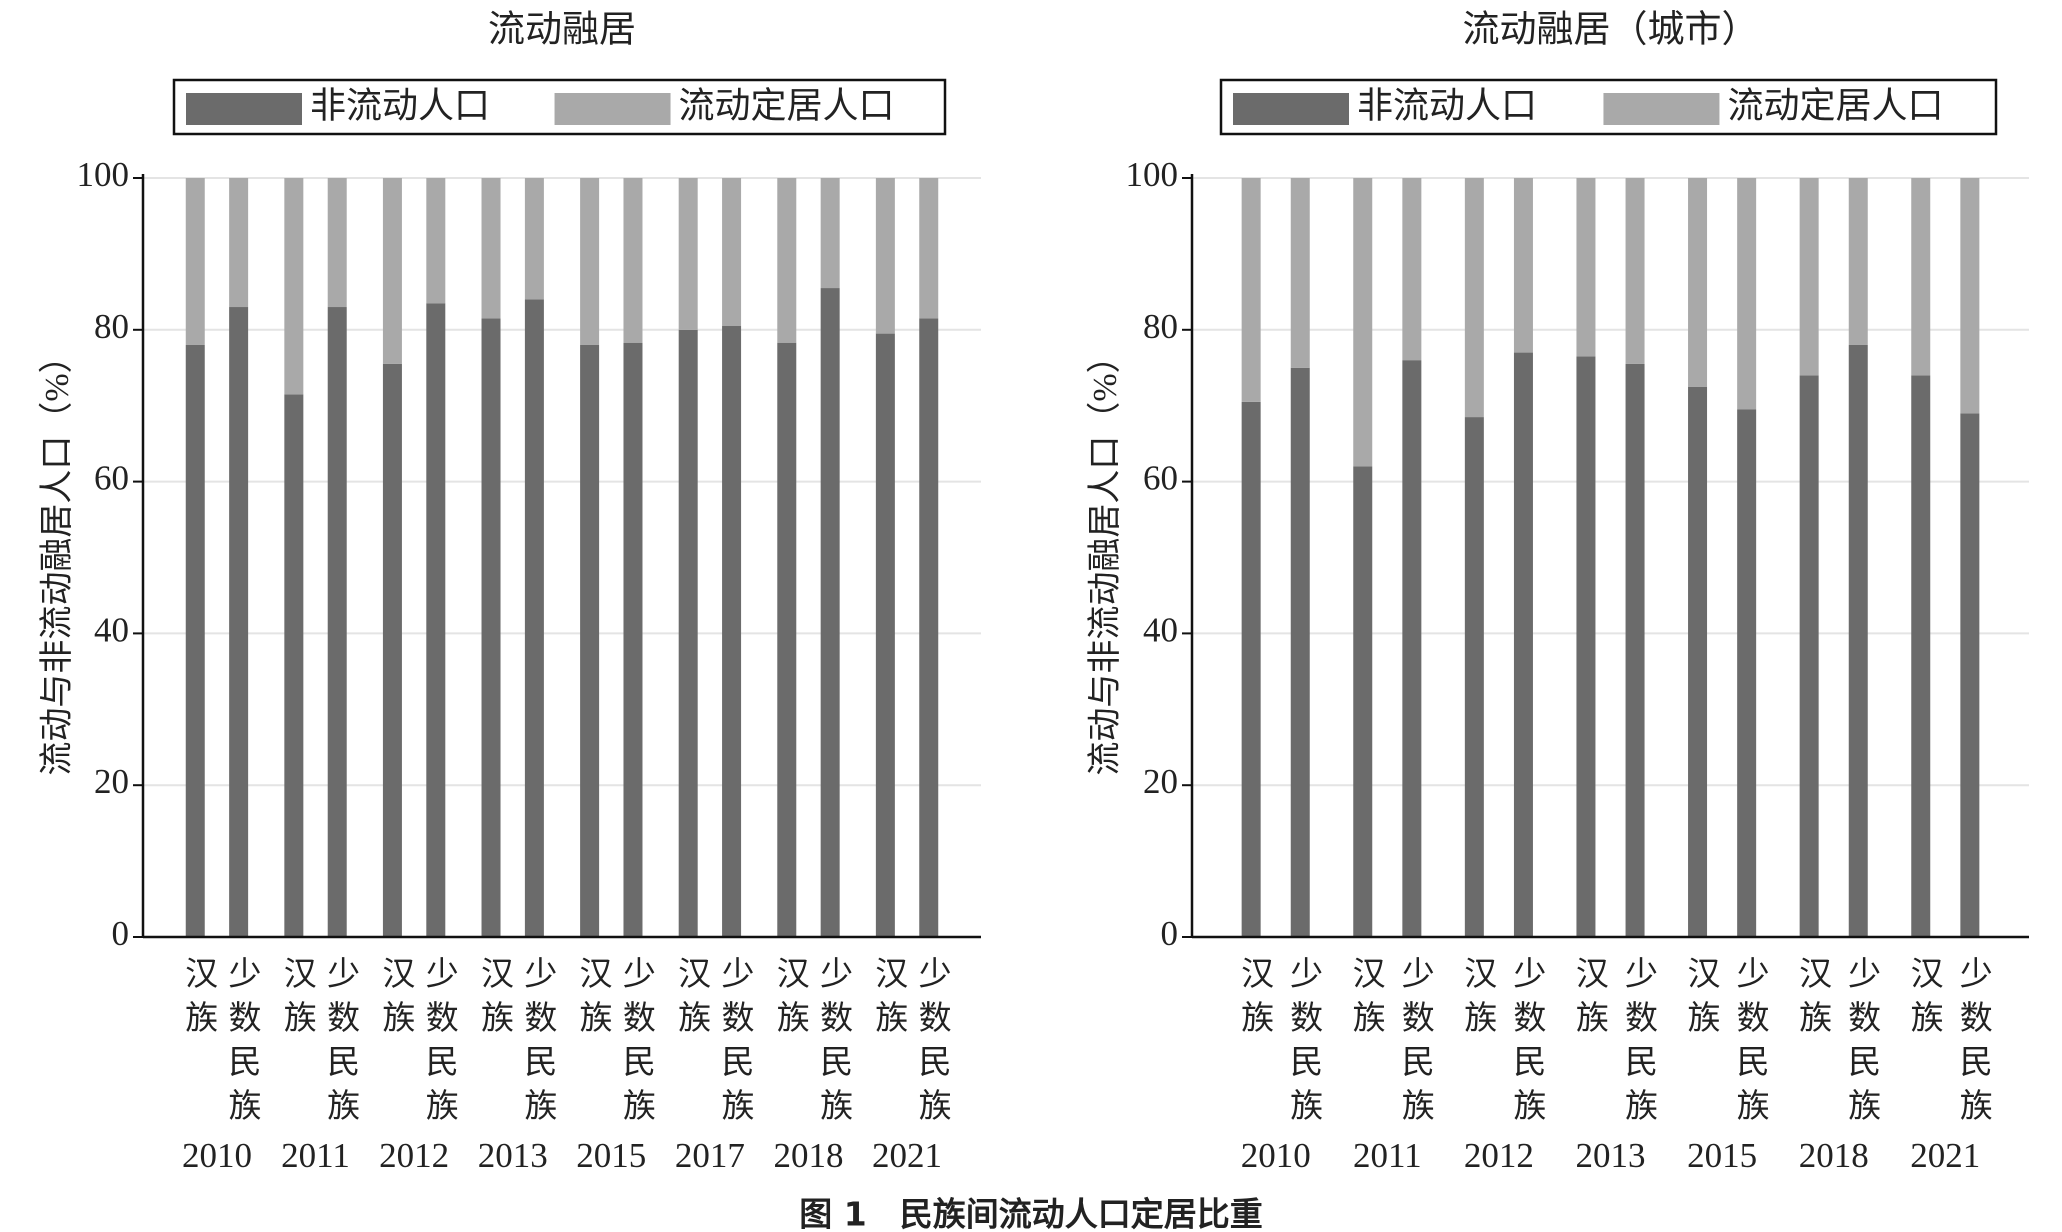 The image size is (2062, 1232). Describe the element at coordinates (513, 1155) in the screenshot. I see `group-label: 2013` at that location.